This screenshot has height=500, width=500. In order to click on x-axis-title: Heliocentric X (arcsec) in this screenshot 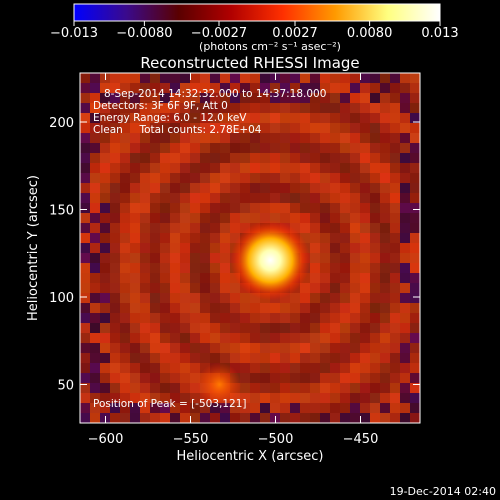, I will do `click(250, 456)`.